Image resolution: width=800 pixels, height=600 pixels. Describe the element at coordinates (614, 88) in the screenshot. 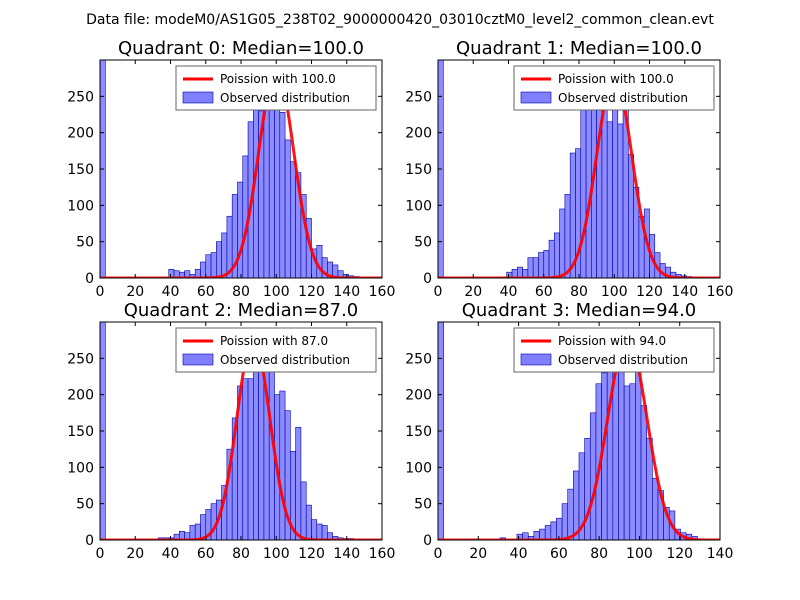

I see `legend: Poission with 100.0 Observed distribution` at that location.